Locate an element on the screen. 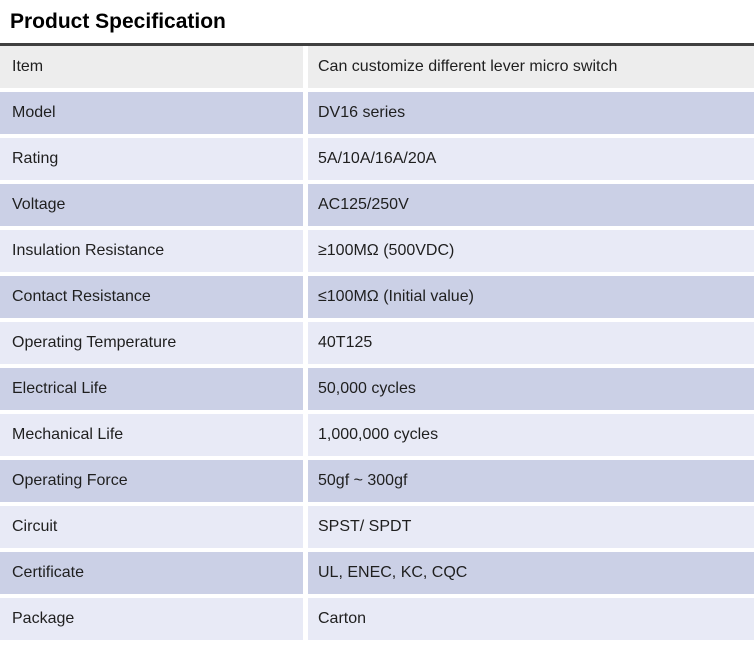 The width and height of the screenshot is (754, 653). table-row-package: Package Carton is located at coordinates (377, 619).